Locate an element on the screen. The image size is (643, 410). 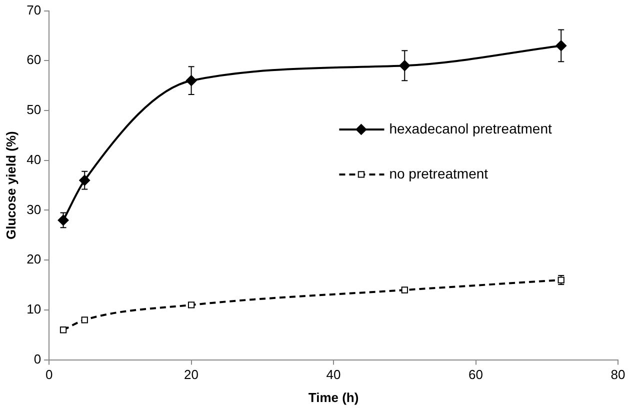
x-tick-label: 40 is located at coordinates (333, 374).